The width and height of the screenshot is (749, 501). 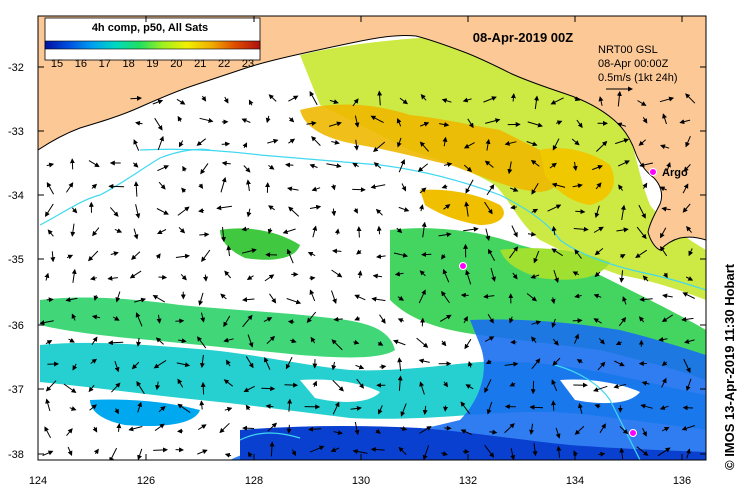 I want to click on lon-label: 128, so click(x=254, y=481).